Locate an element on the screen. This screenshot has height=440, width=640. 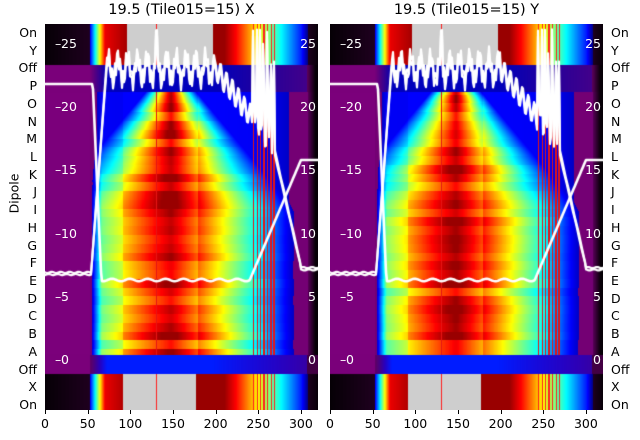
panel-title-right: 19.5 (Tile015=15) Y is located at coordinates (466, 10).